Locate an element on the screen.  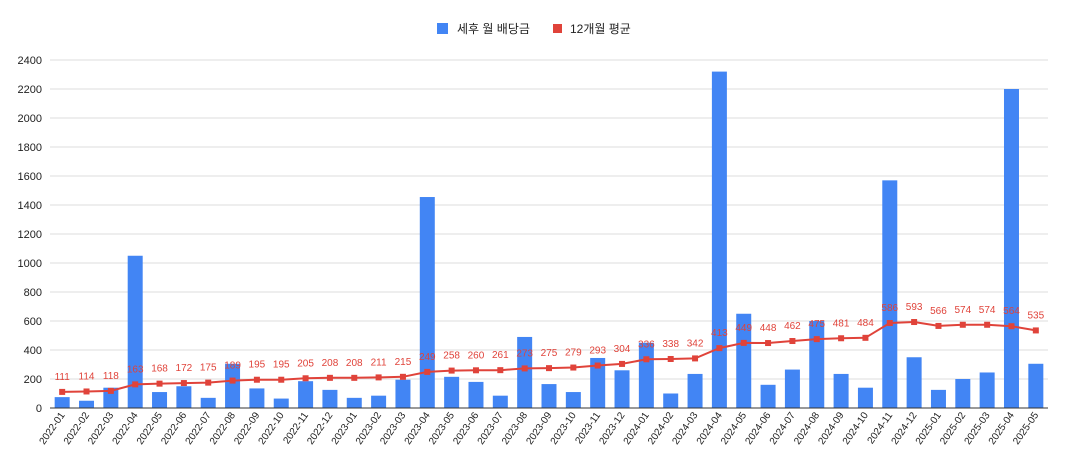
y-tick-label: 400 is located at coordinates (33, 351).